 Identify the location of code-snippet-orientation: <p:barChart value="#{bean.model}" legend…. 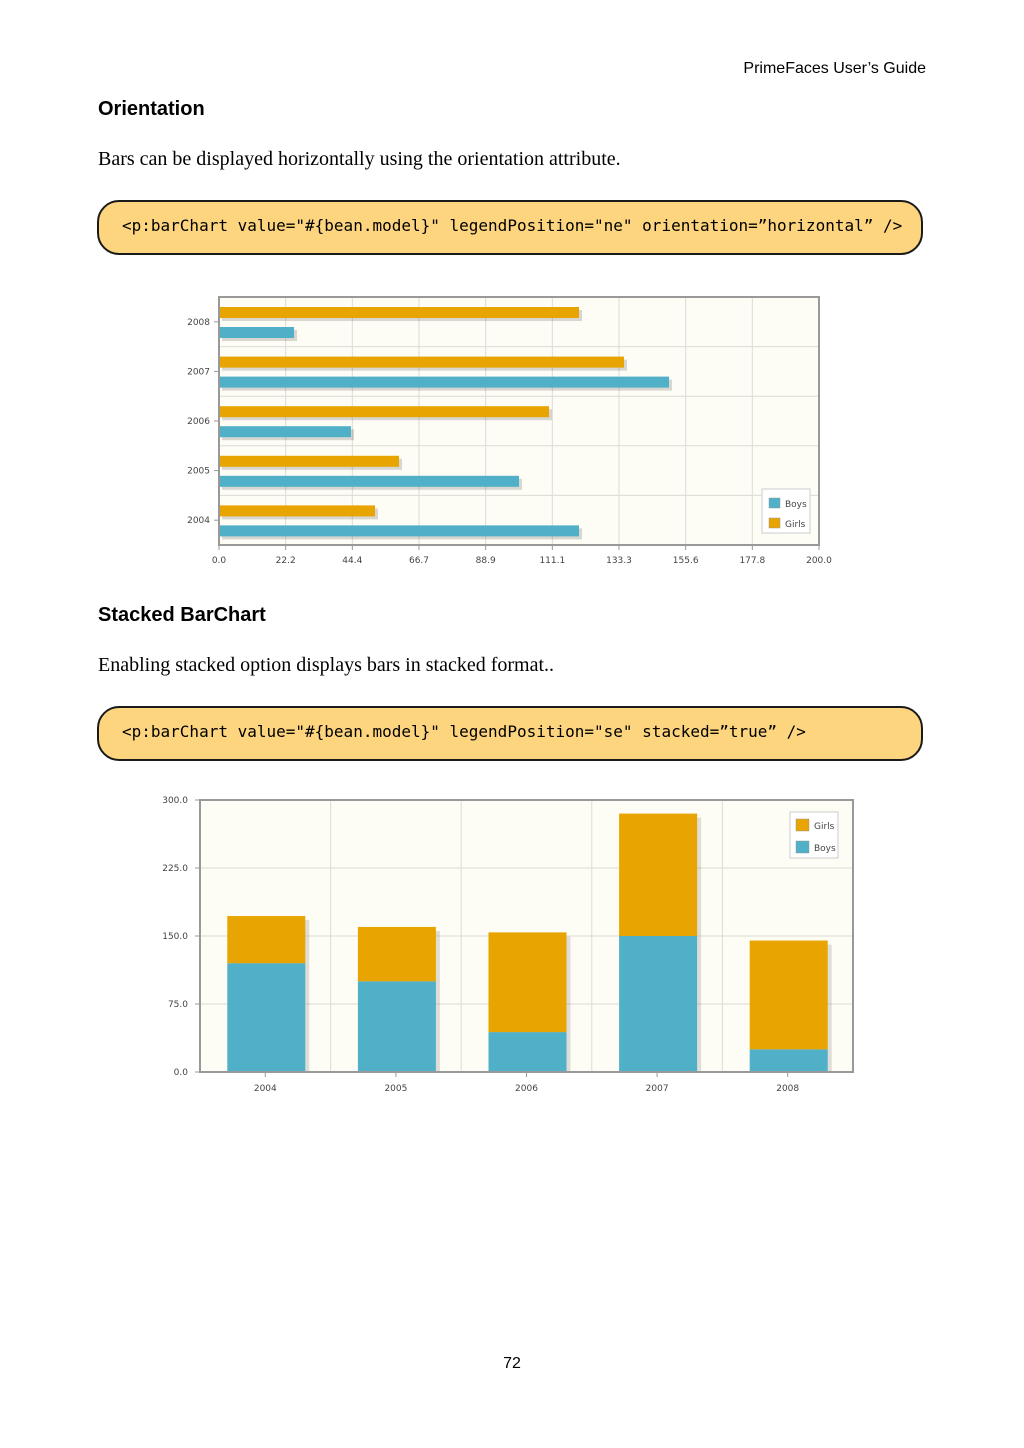
(512, 225).